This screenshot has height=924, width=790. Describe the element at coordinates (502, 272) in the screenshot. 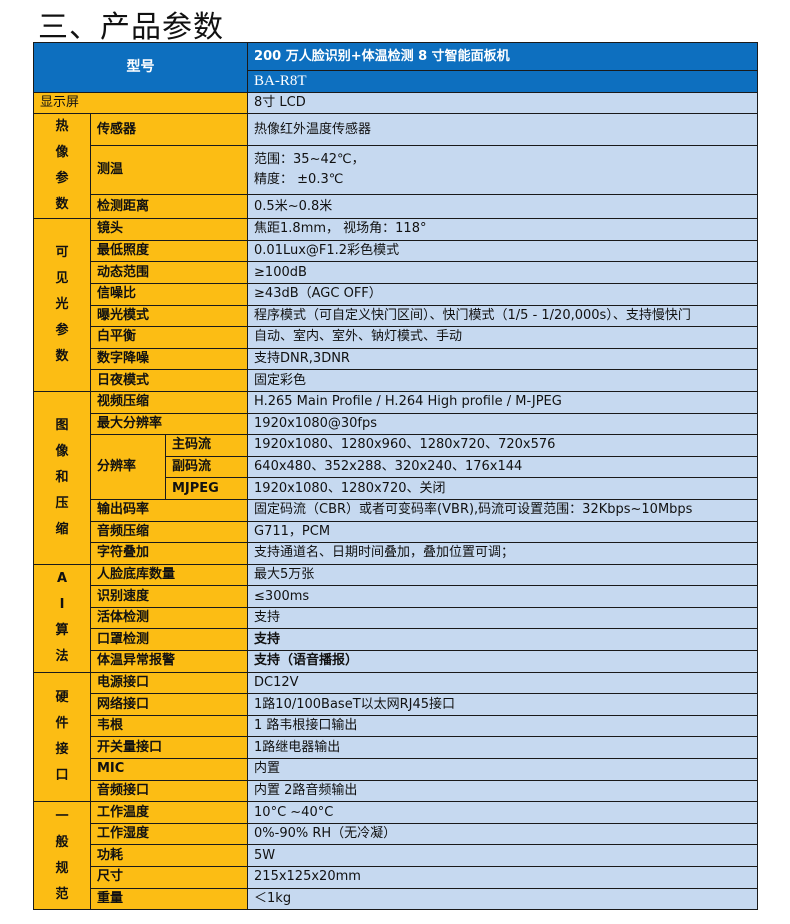

I see `row-value: ≥100dB` at that location.